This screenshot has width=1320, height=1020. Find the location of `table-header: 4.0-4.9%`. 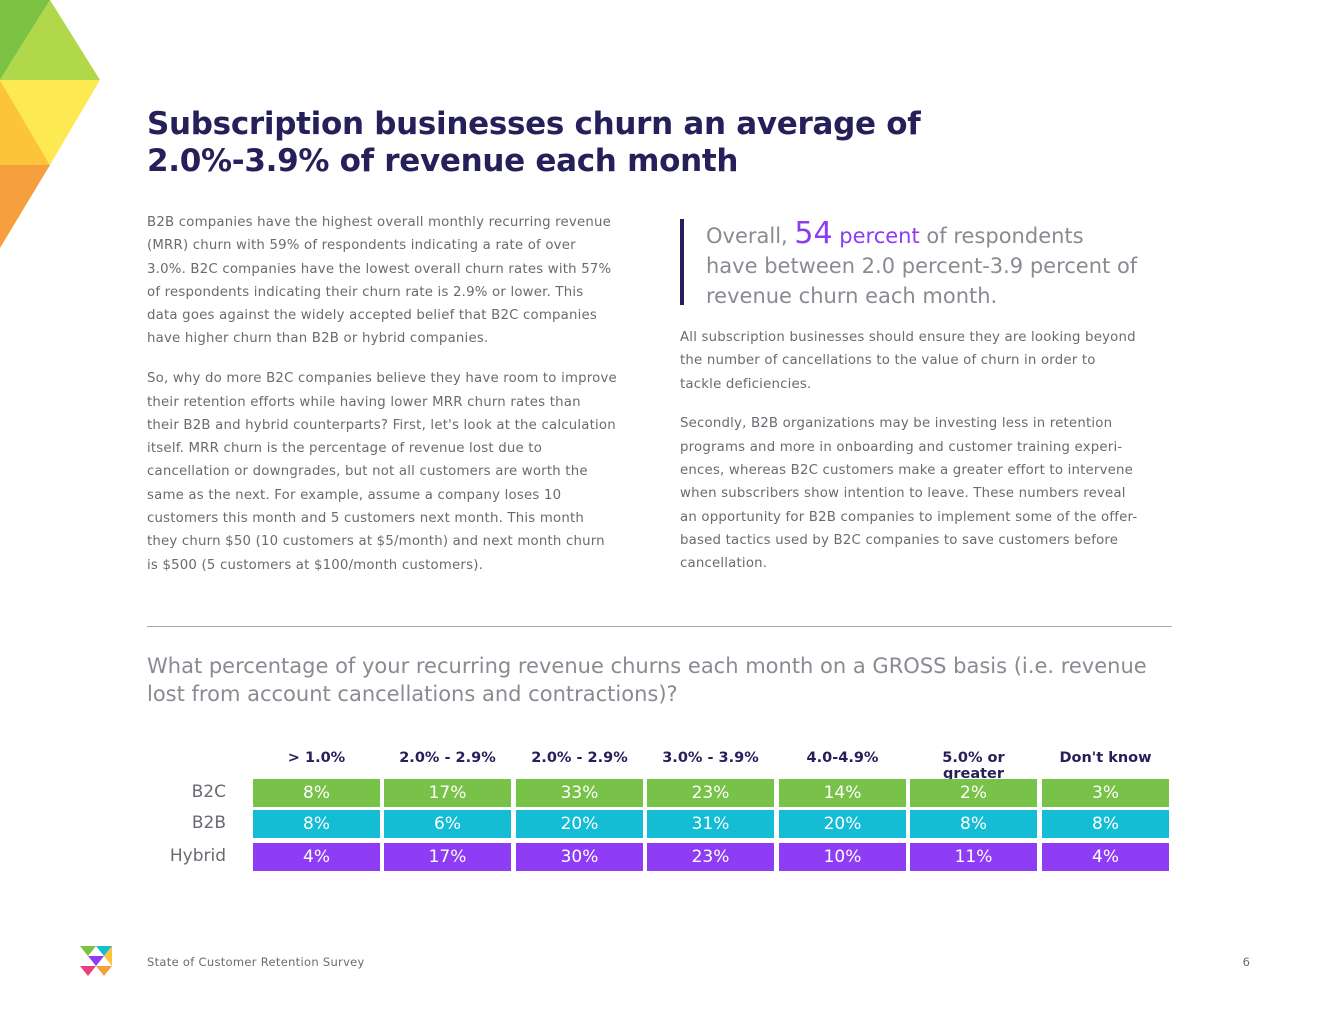

table-header: 4.0-4.9% is located at coordinates (842, 758).